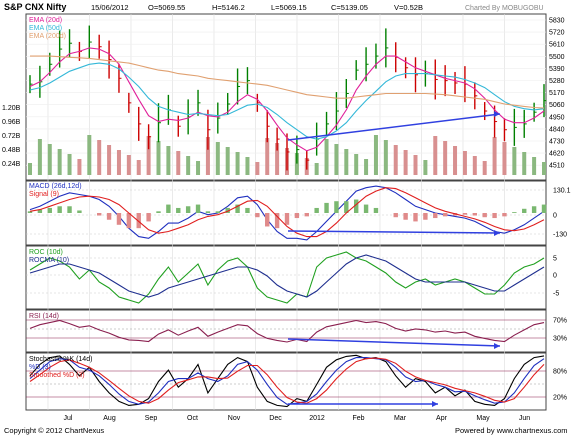  I want to click on header-credit: Charted By MOBUGOBU, so click(504, 8).